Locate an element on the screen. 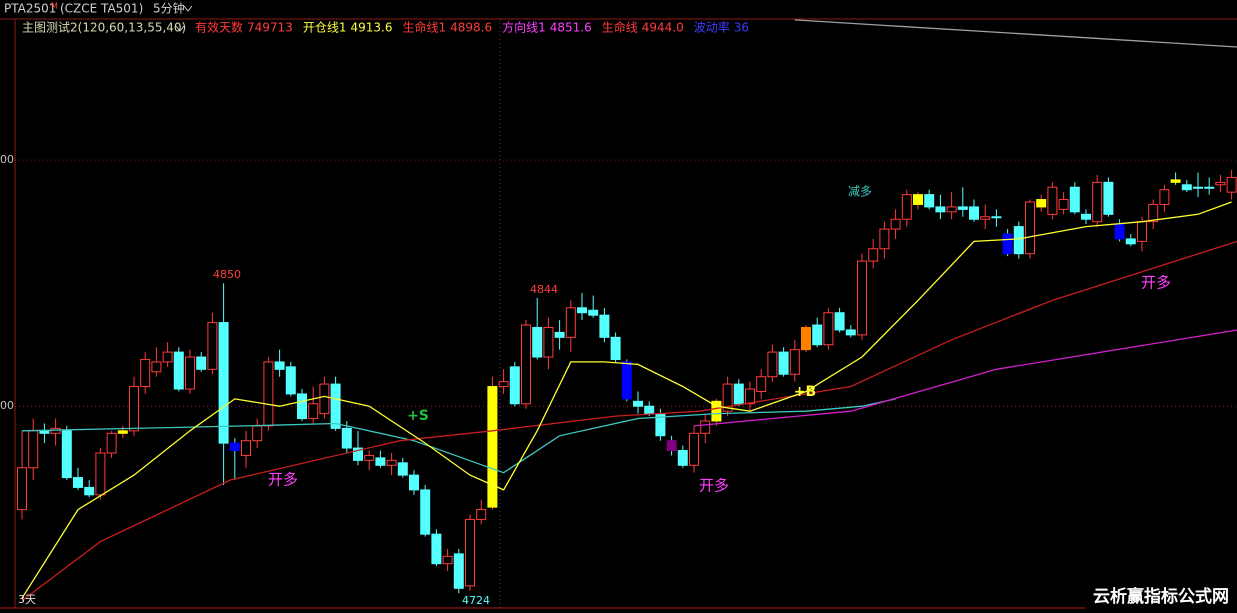 This screenshot has height=613, width=1237. symbol: PTA2501 is located at coordinates (30, 9).